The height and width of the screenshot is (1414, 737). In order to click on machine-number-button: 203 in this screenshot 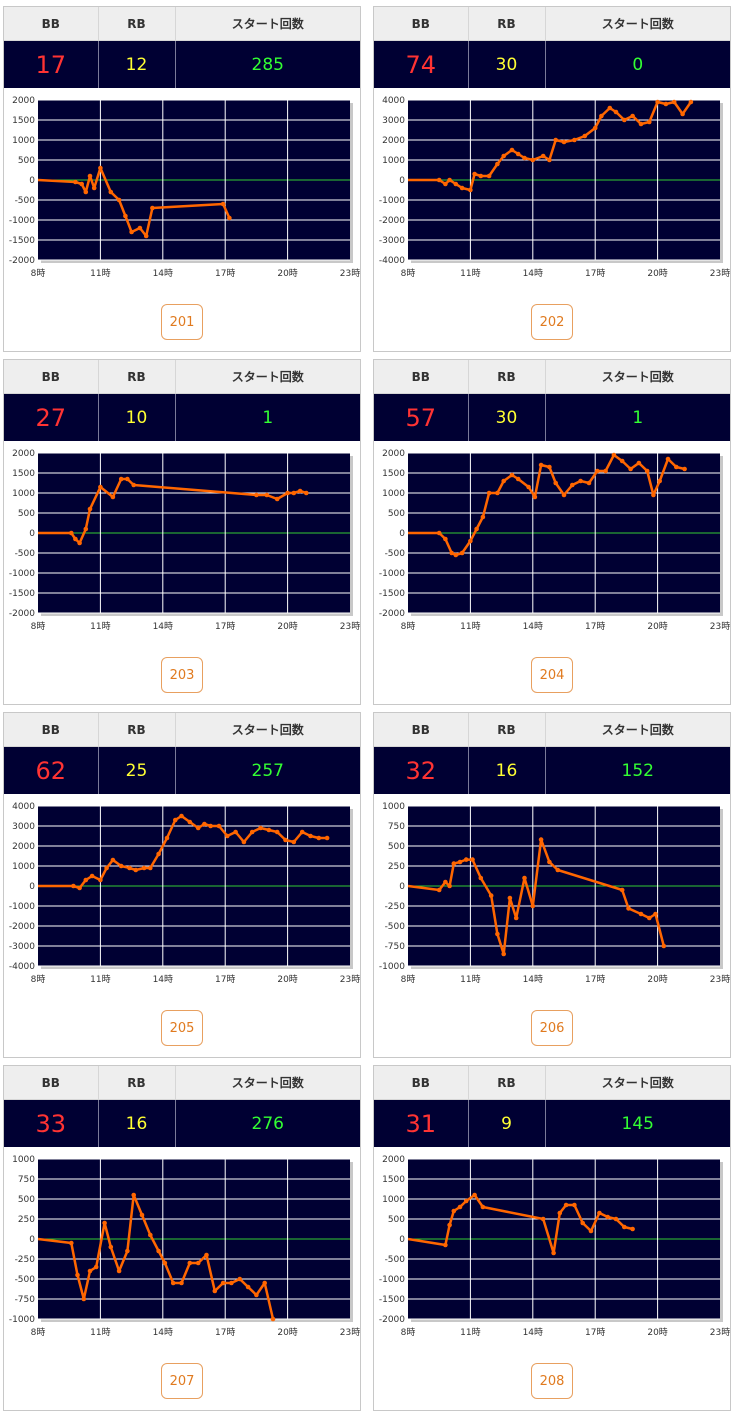, I will do `click(182, 675)`.